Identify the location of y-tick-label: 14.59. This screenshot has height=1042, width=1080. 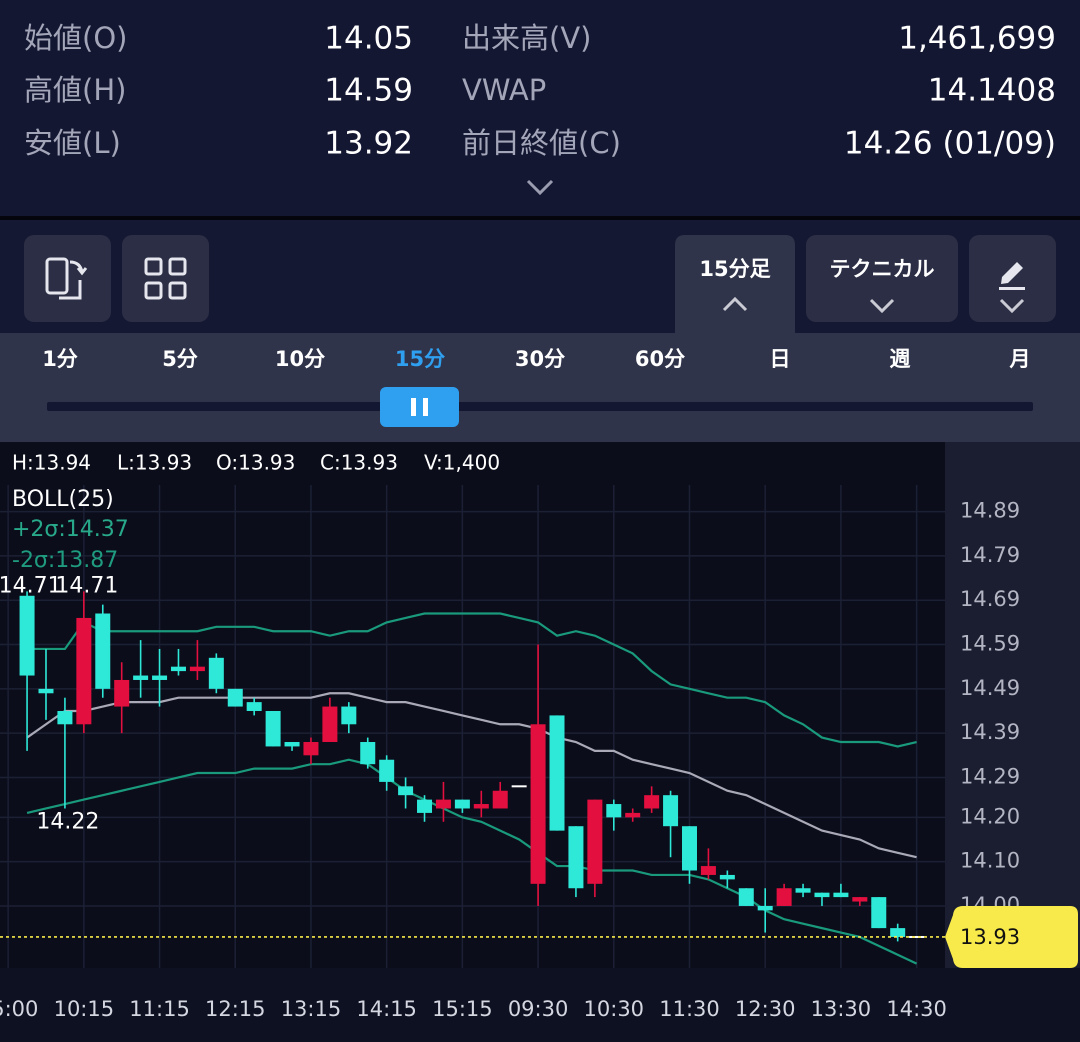
(990, 644).